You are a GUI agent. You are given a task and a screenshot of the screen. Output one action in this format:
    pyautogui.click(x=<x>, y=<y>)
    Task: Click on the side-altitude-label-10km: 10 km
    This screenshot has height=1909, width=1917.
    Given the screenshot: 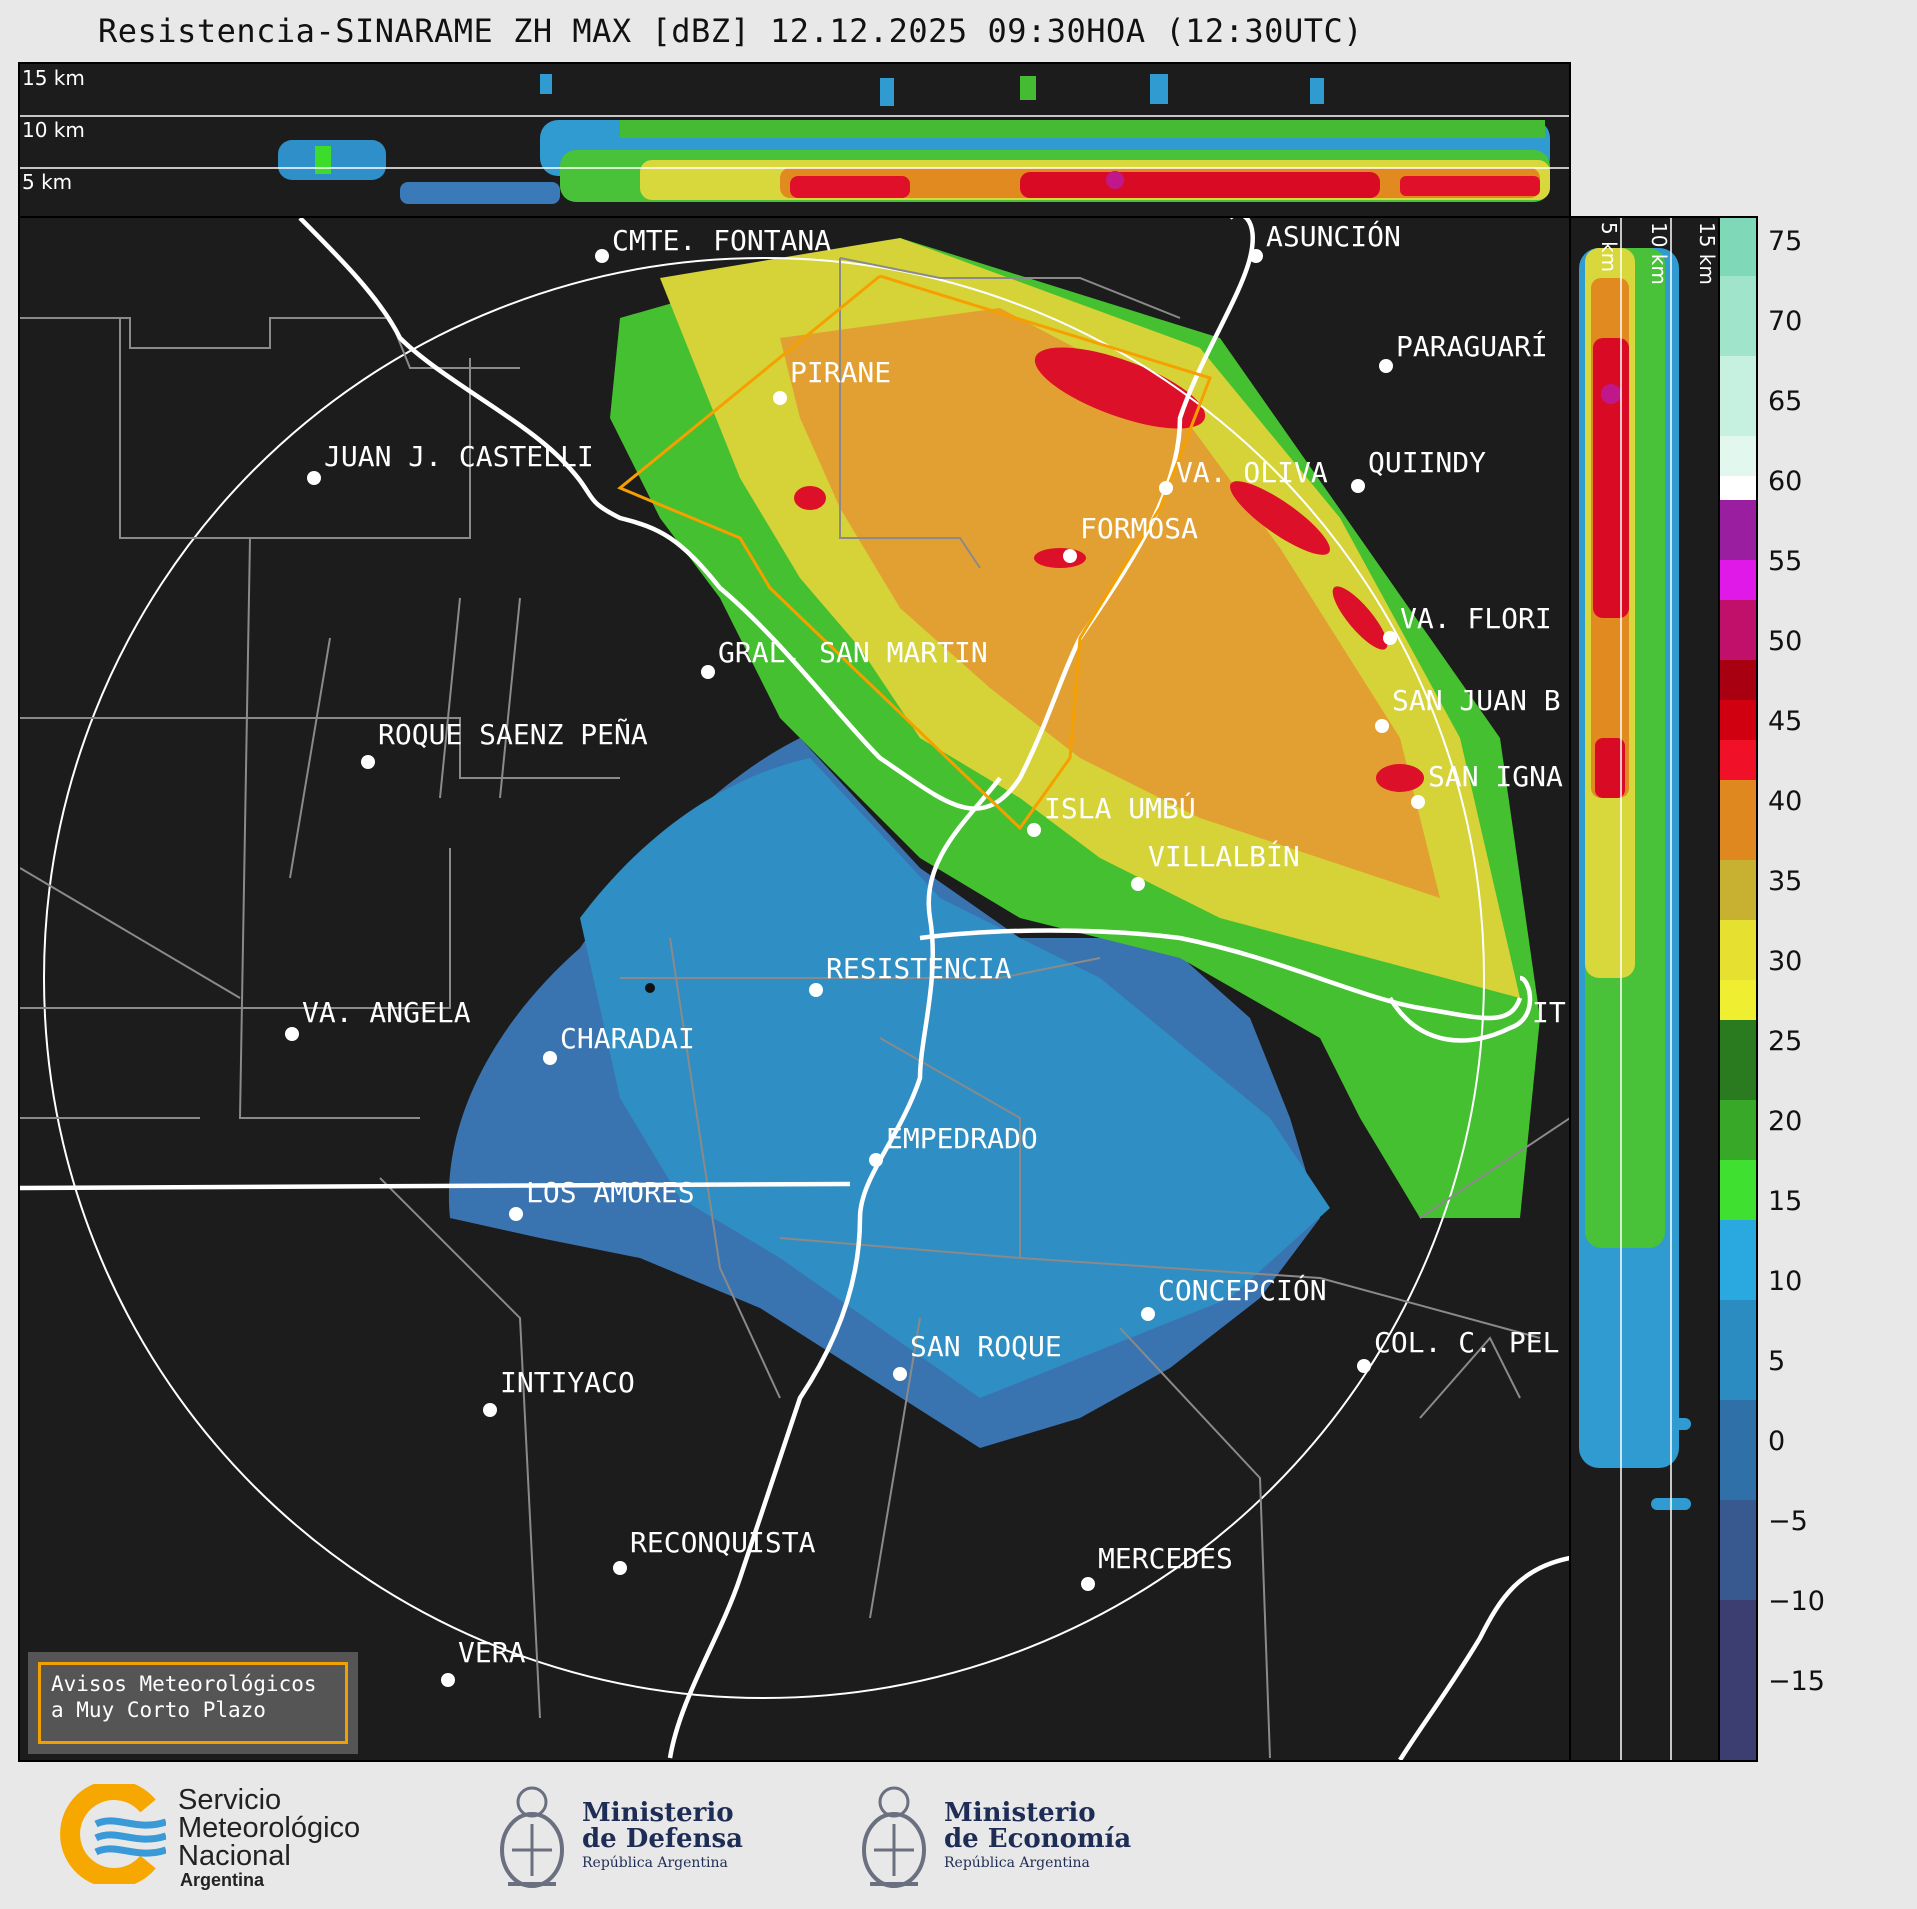 What is the action you would take?
    pyautogui.click(x=1659, y=253)
    